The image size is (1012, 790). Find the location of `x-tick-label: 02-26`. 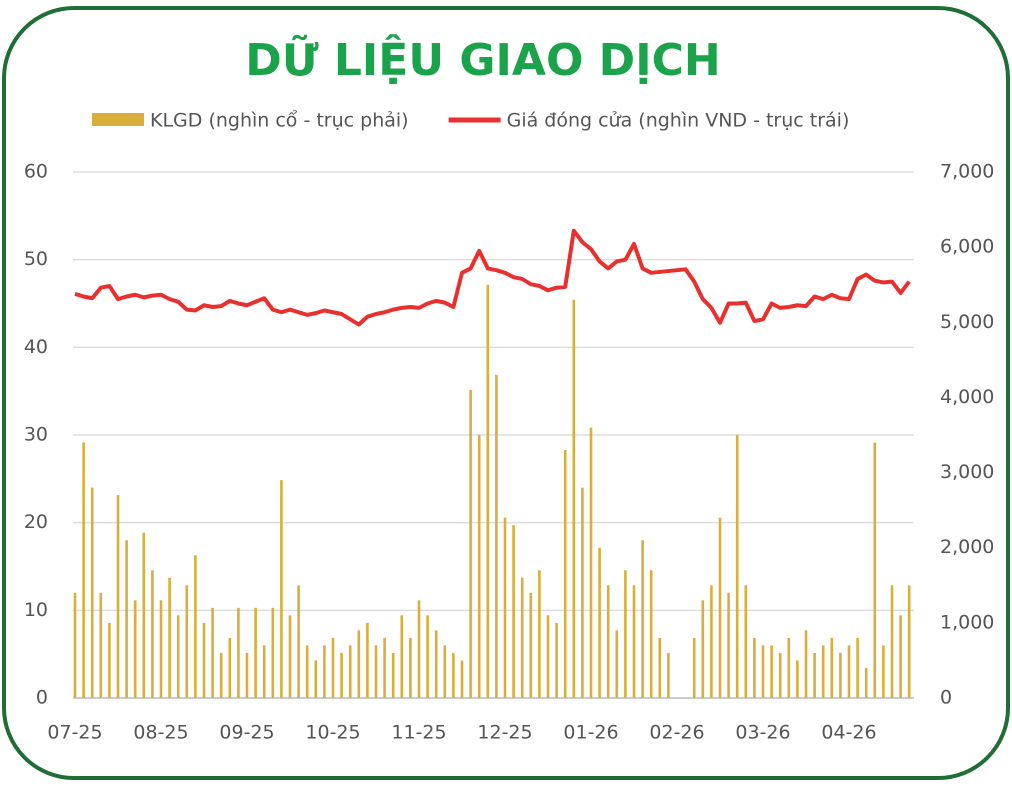

x-tick-label: 02-26 is located at coordinates (676, 733).